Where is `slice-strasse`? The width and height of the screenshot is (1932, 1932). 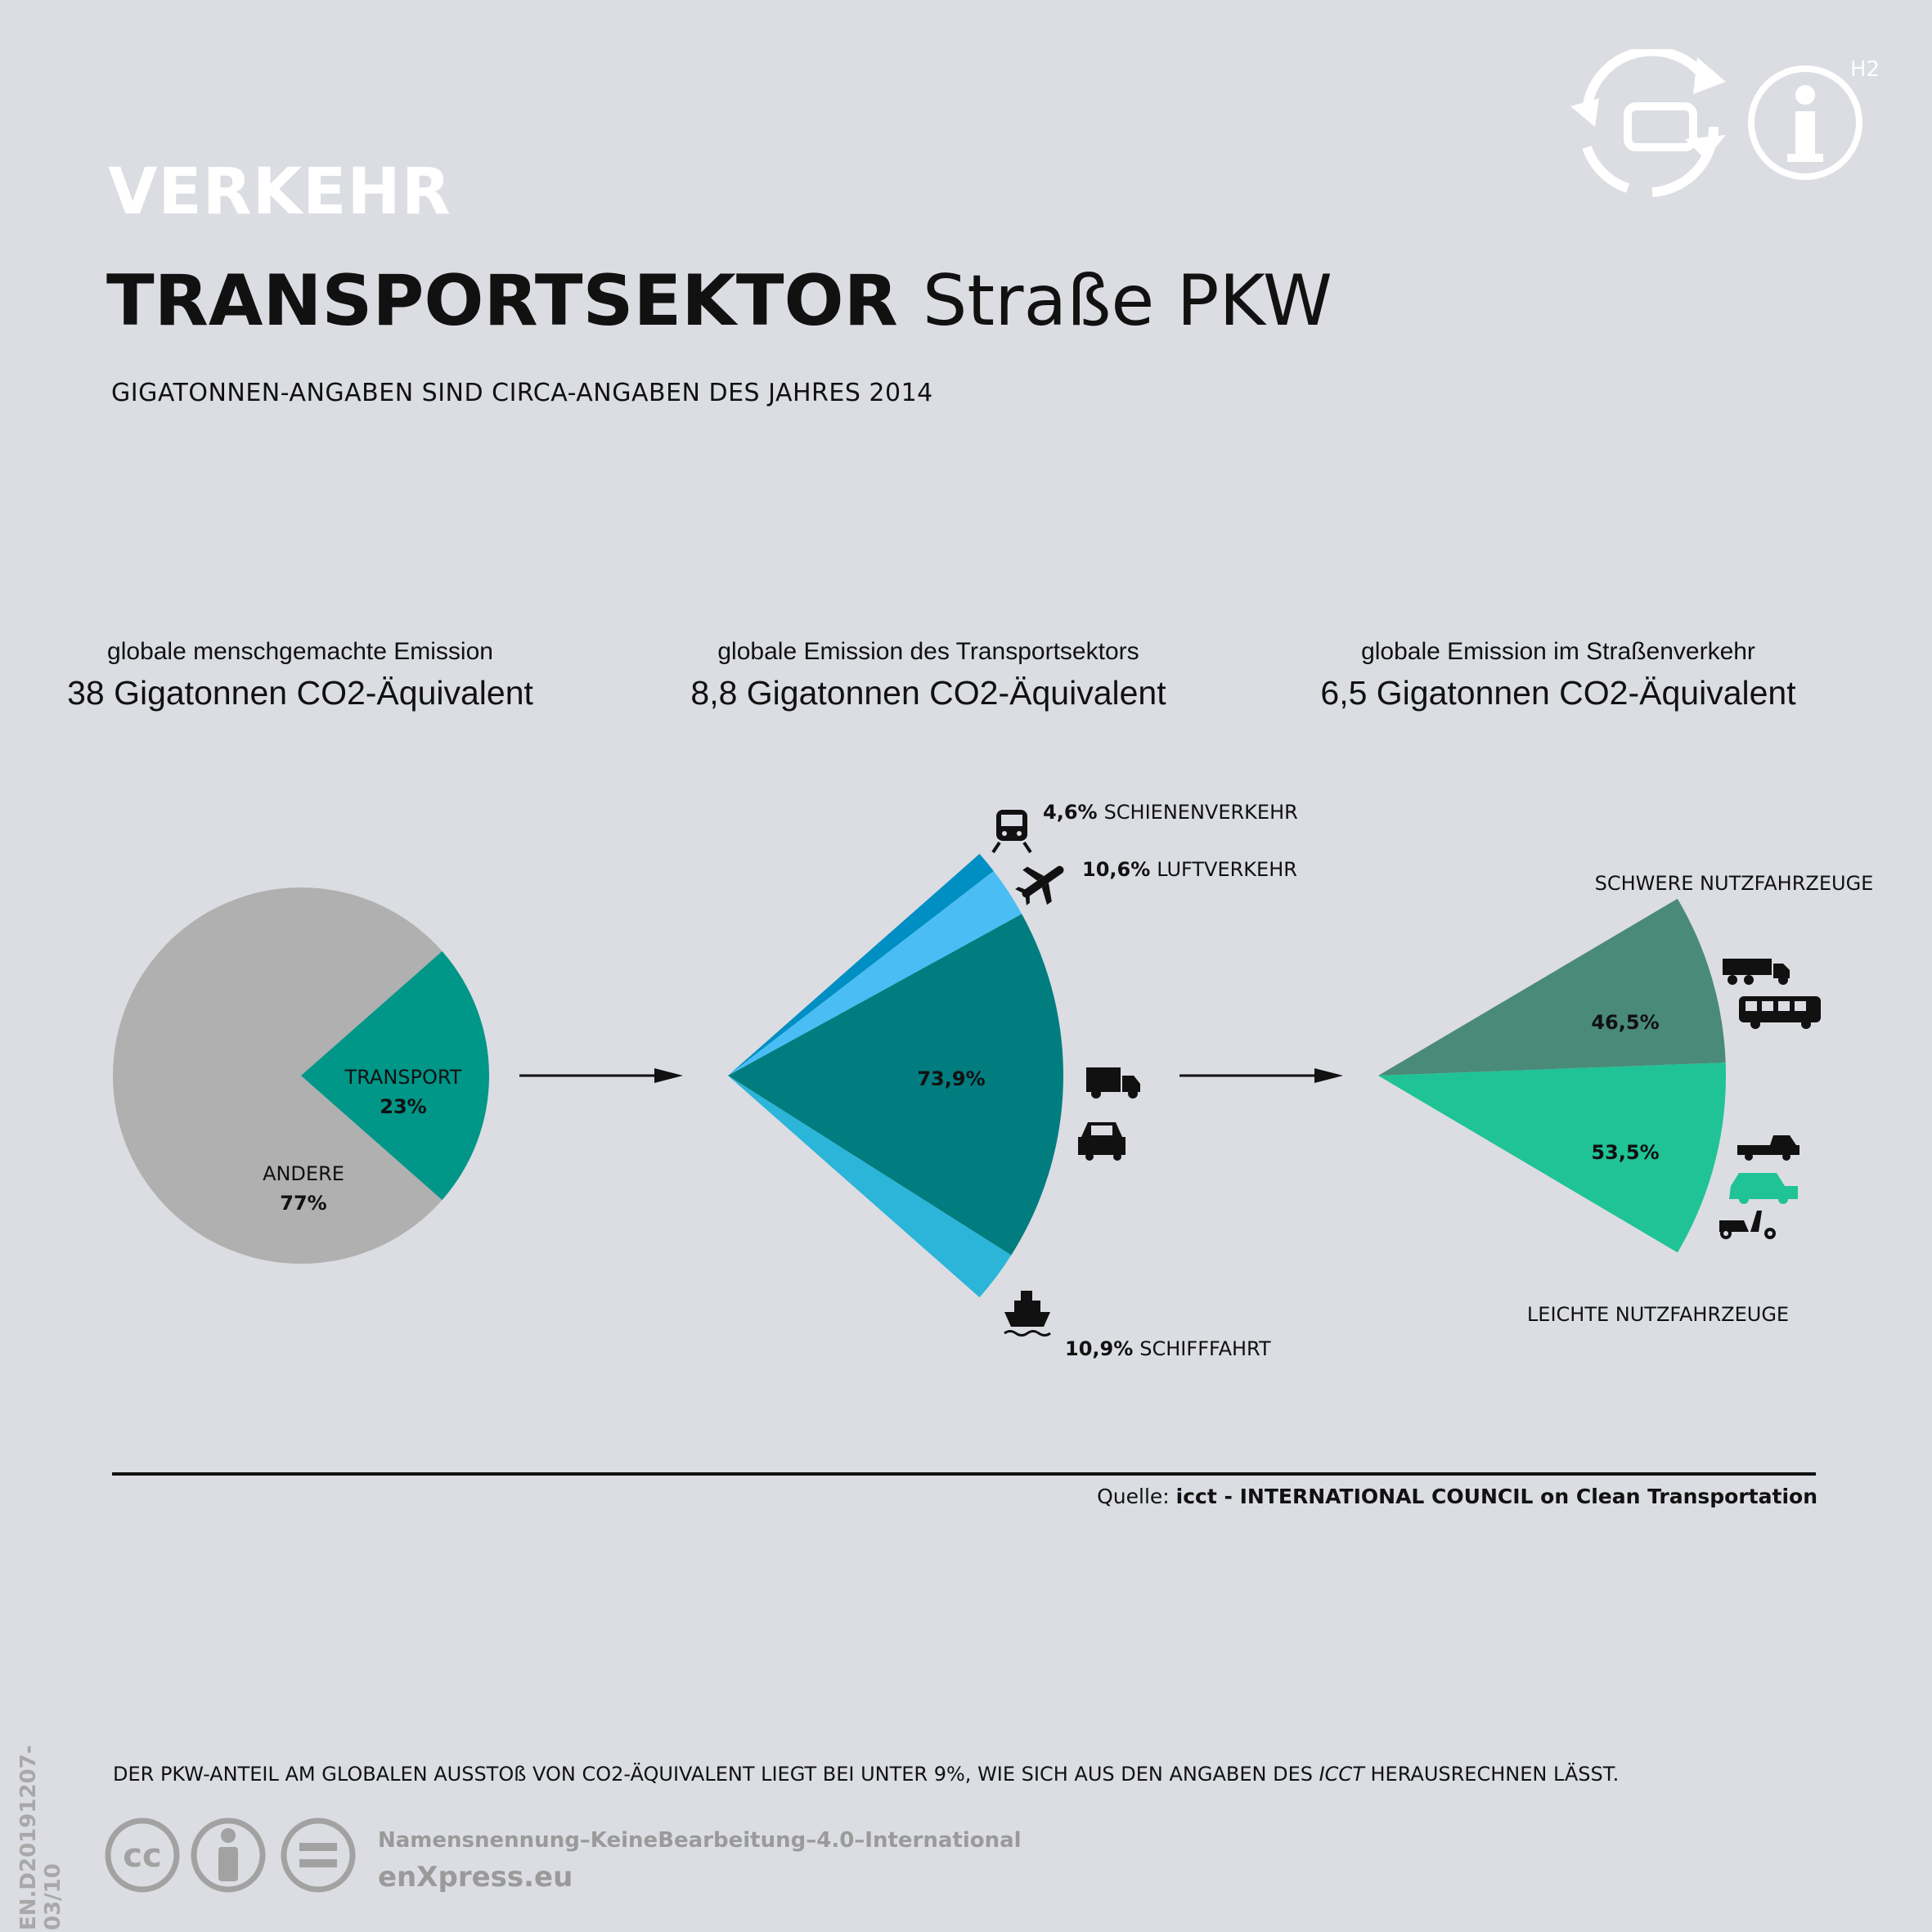
slice-strasse is located at coordinates (895, 1085).